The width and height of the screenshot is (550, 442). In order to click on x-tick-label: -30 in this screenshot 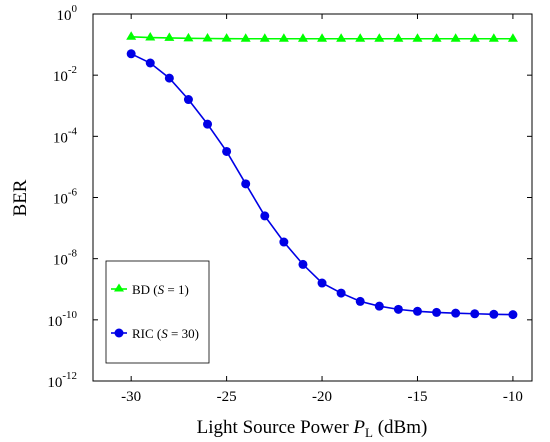, I will do `click(131, 397)`.